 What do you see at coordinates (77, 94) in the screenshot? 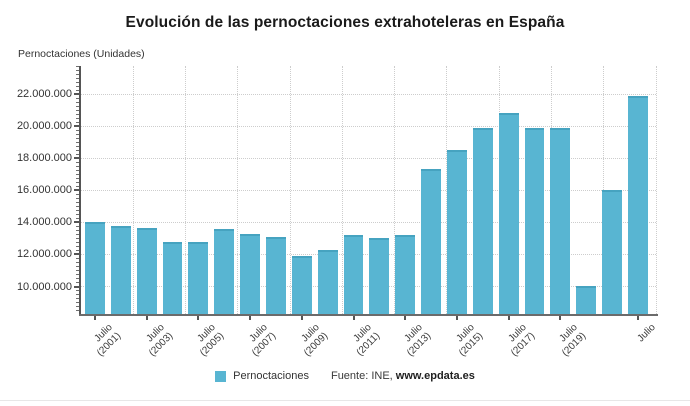
I see `y-axis-tick-22.000.000` at bounding box center [77, 94].